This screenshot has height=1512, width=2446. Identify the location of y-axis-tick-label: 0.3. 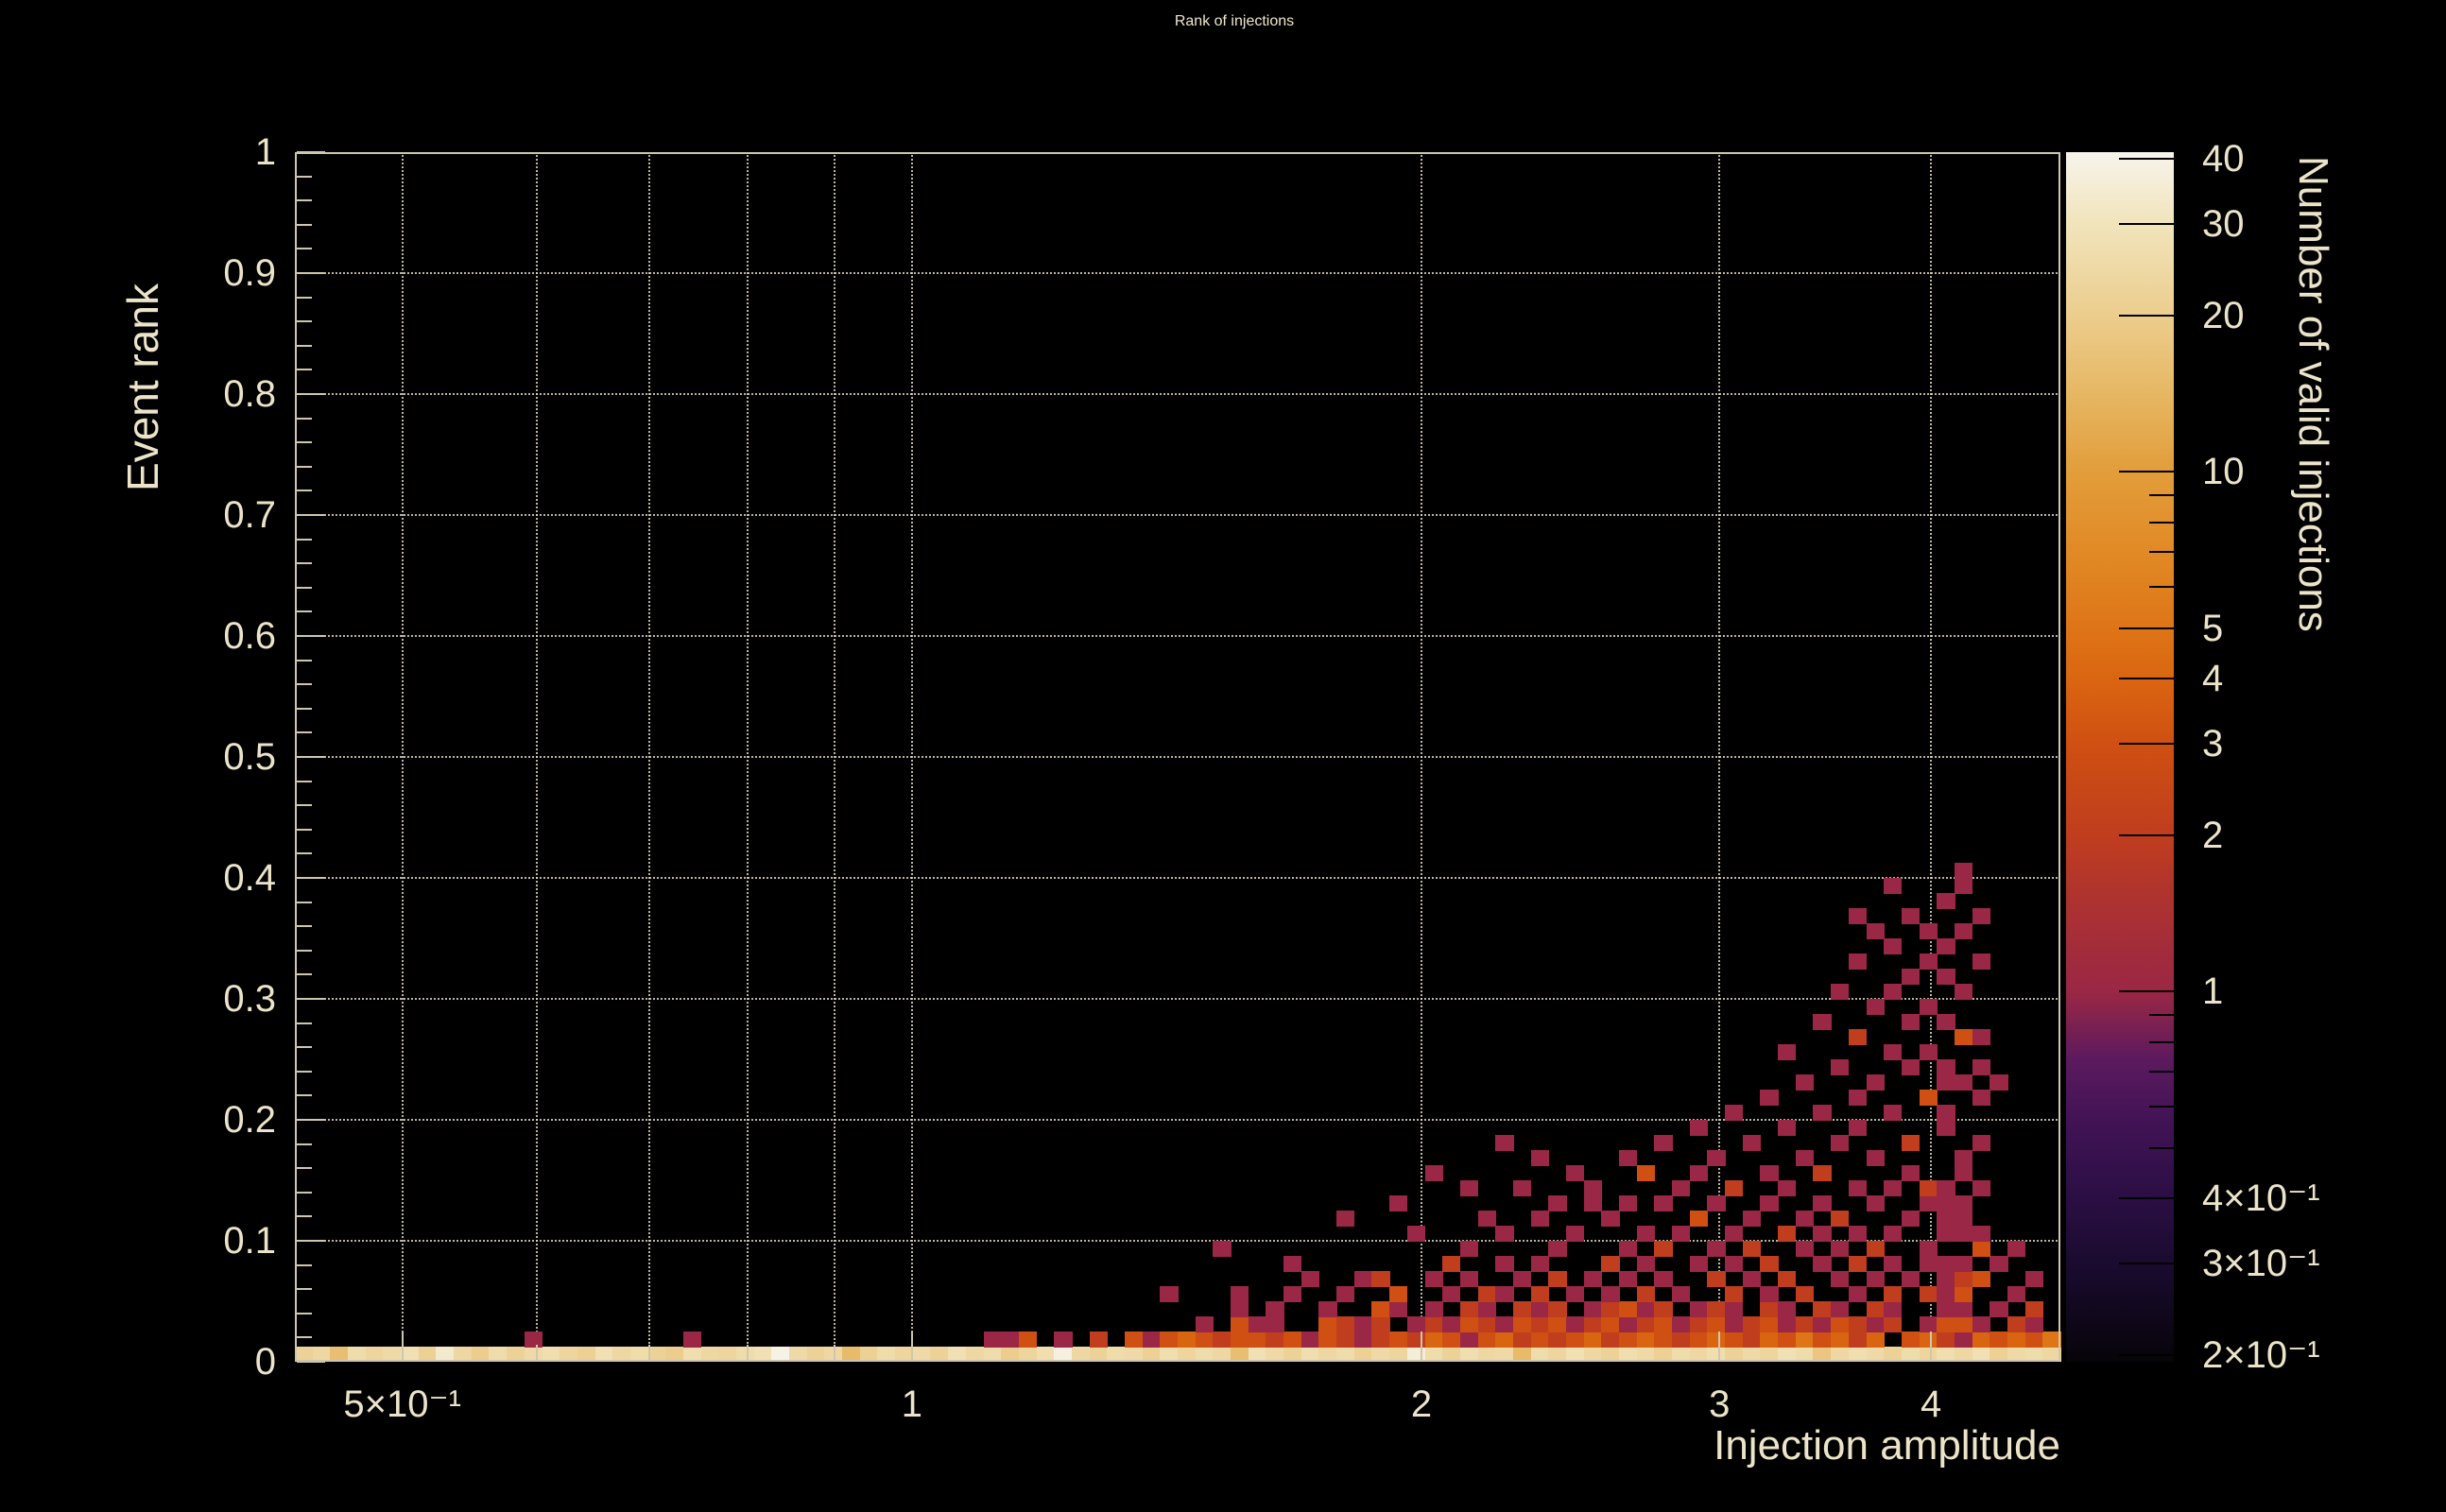
(249, 999).